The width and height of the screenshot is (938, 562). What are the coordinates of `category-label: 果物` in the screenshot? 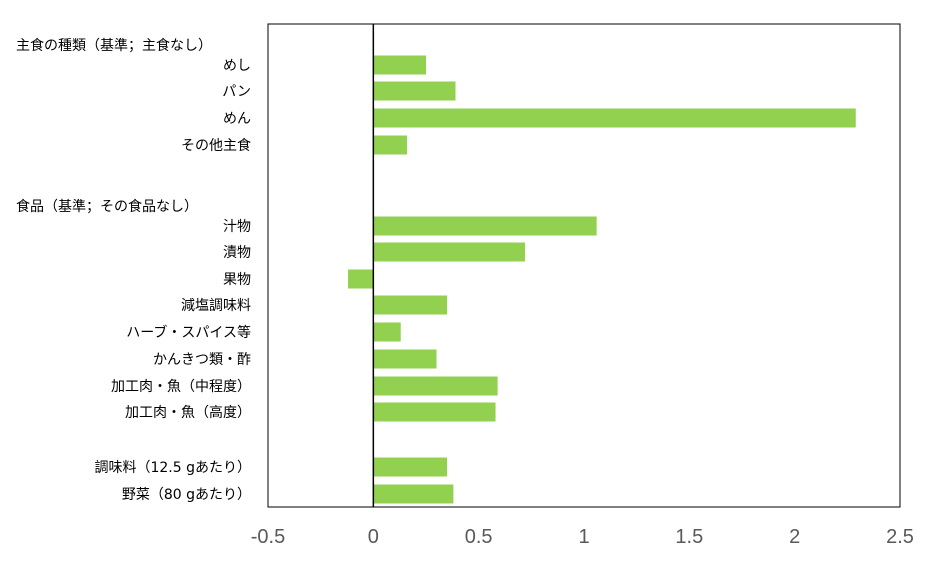 It's located at (237, 280).